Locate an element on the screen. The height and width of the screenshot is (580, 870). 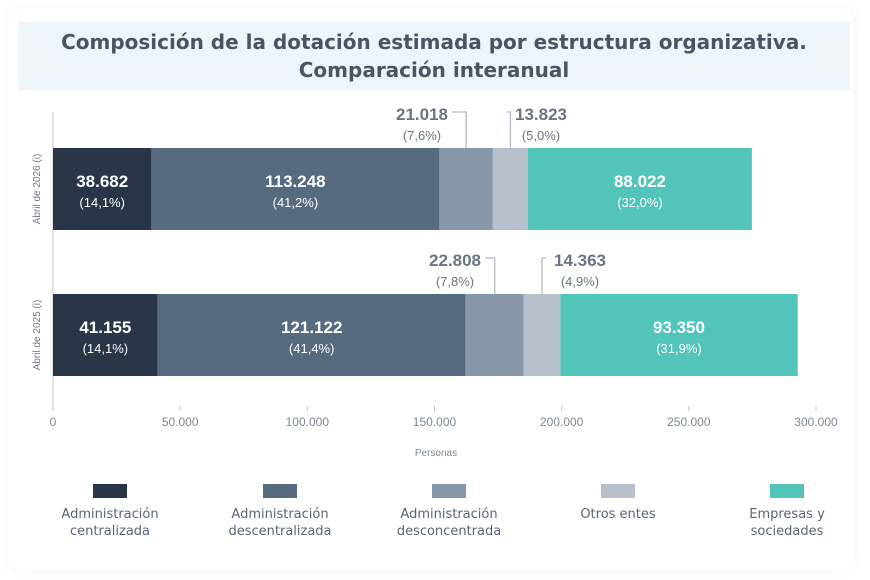
legend-label: Empresas y sociedades is located at coordinates (787, 523).